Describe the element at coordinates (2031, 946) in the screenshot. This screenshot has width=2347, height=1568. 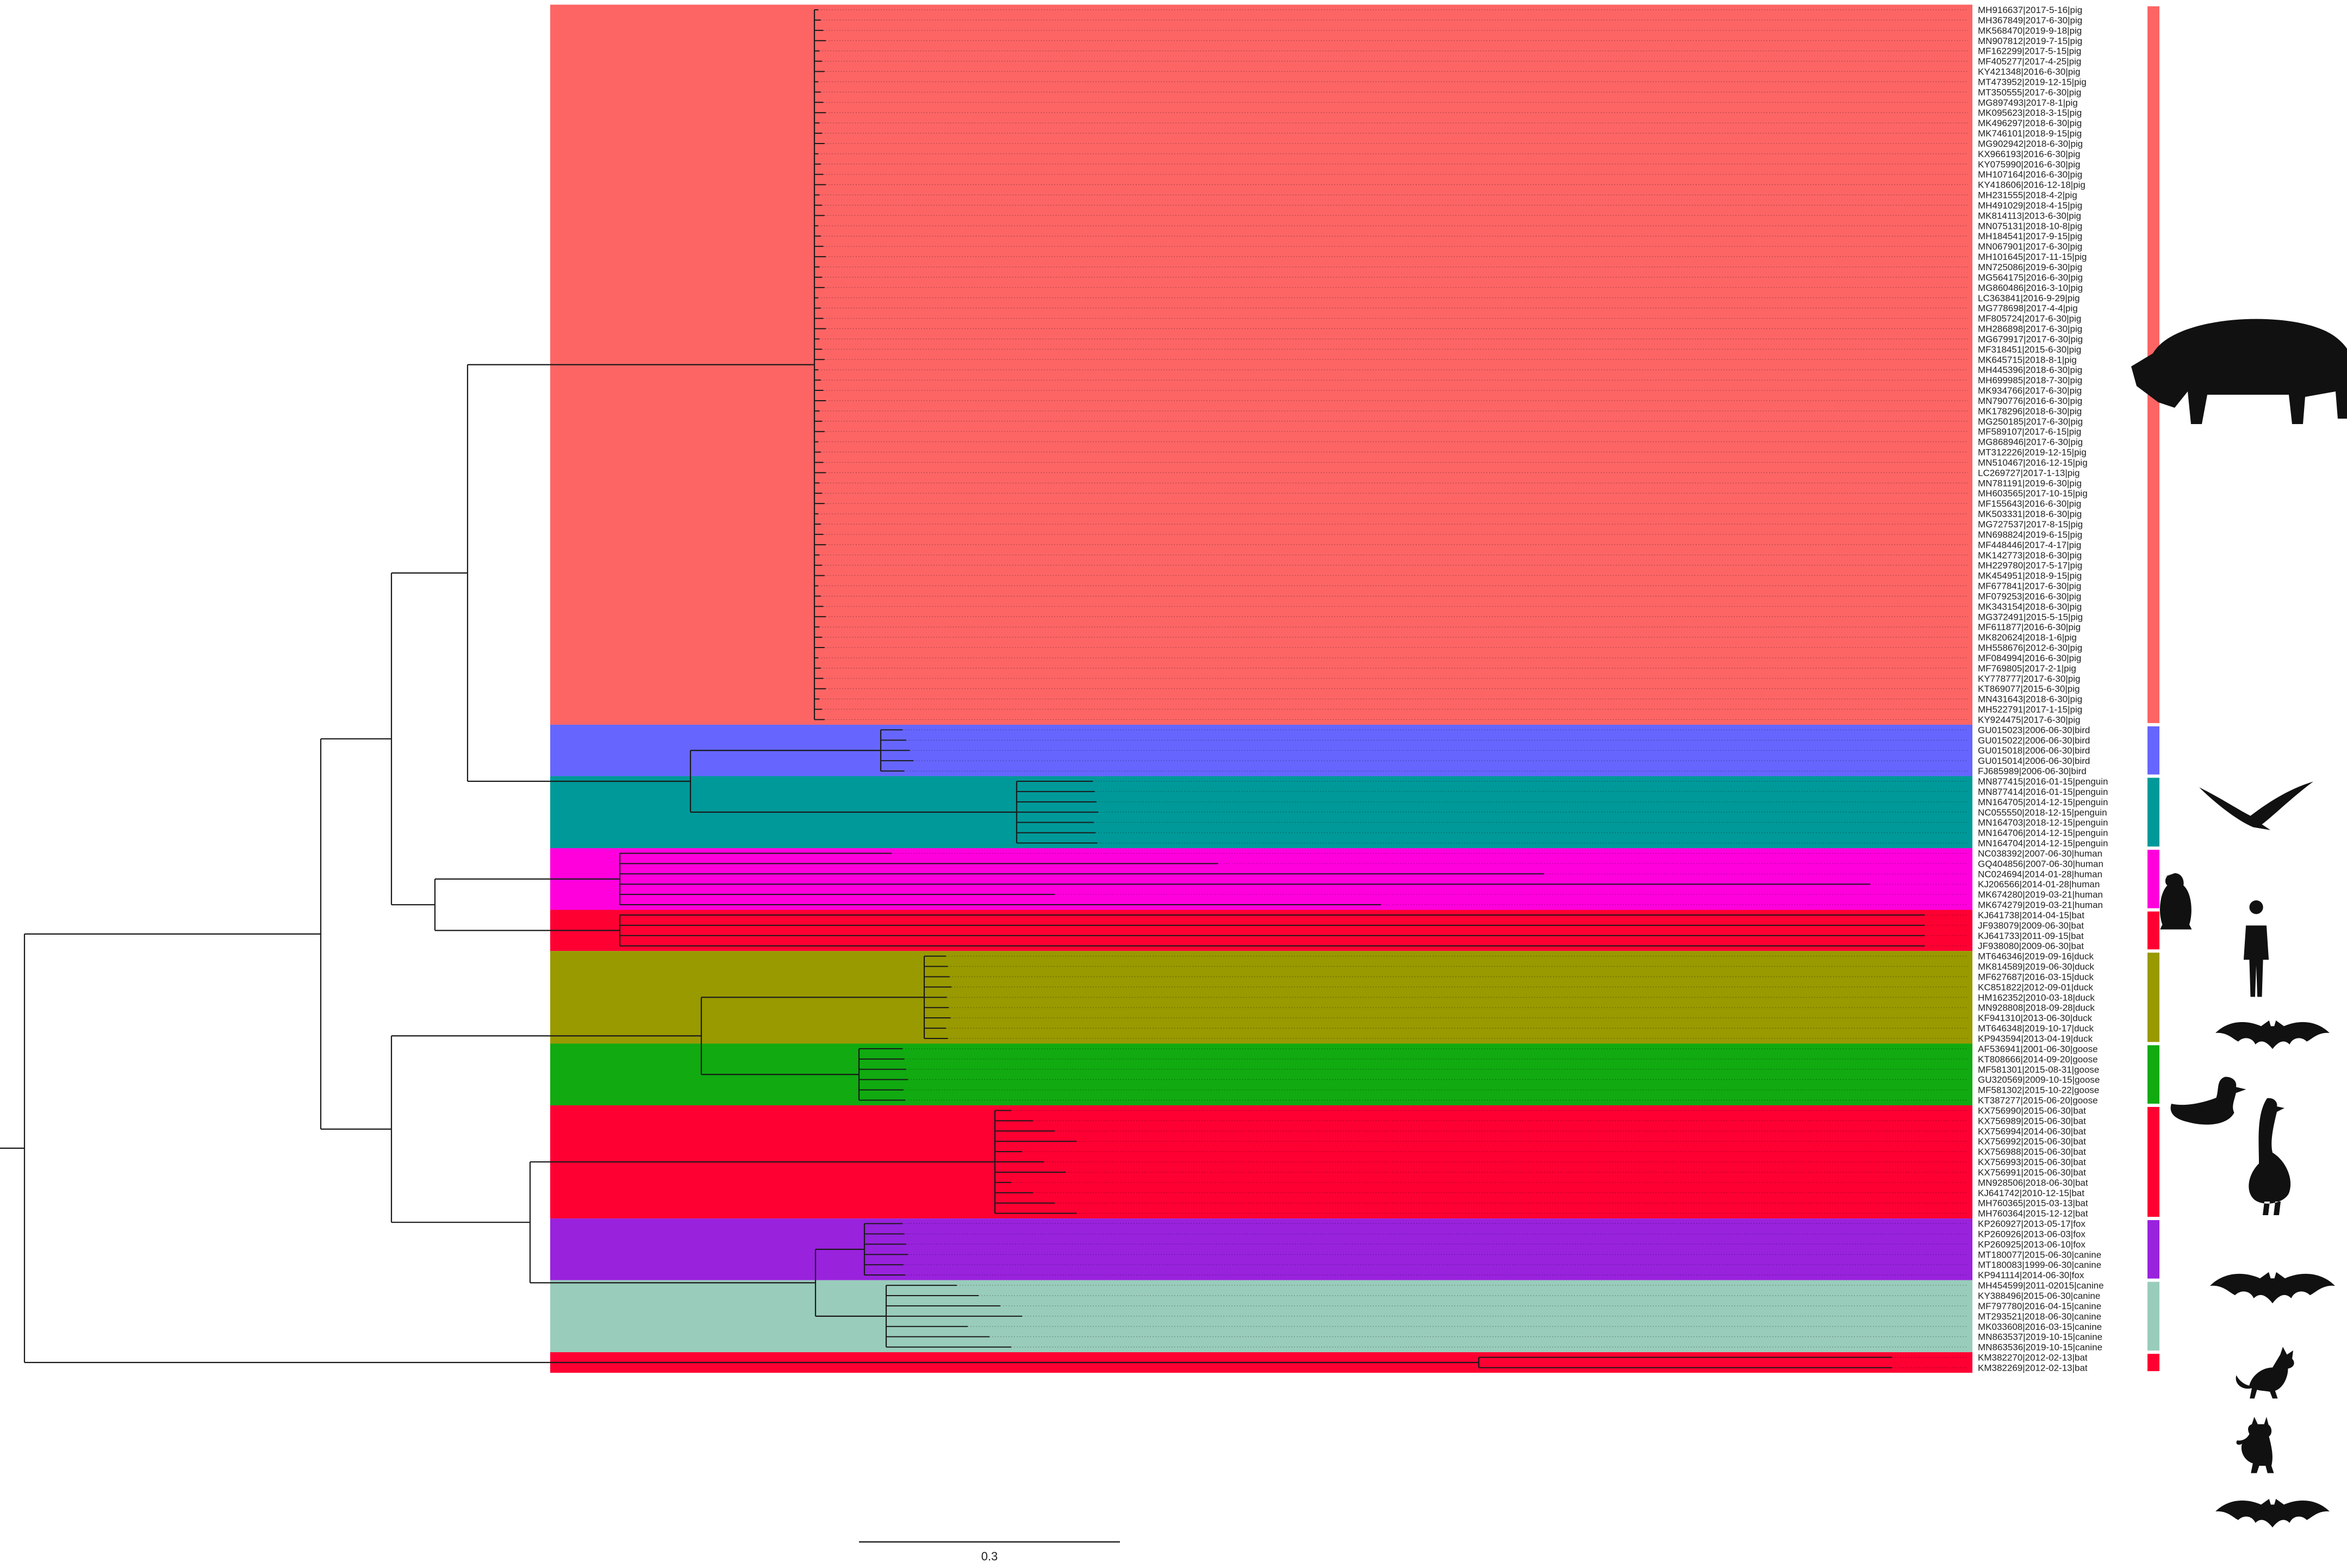
I see `leaf-label: JF938080|2009-06-30|bat` at that location.